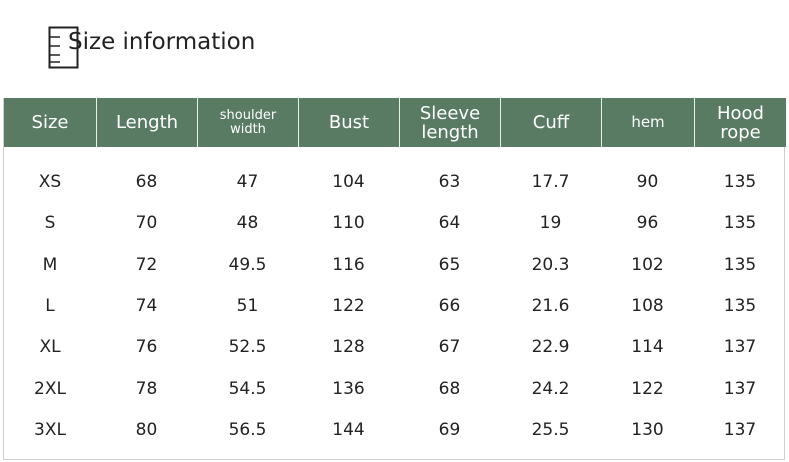  Describe the element at coordinates (348, 388) in the screenshot. I see `table-cell: 136` at that location.